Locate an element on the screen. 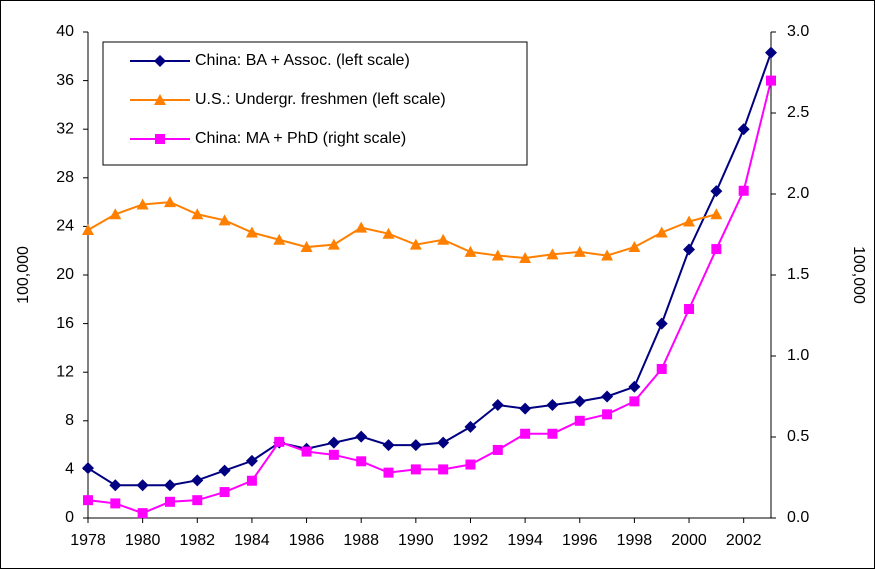 This screenshot has width=875, height=569. y2-tick-label: 0.5 is located at coordinates (798, 436).